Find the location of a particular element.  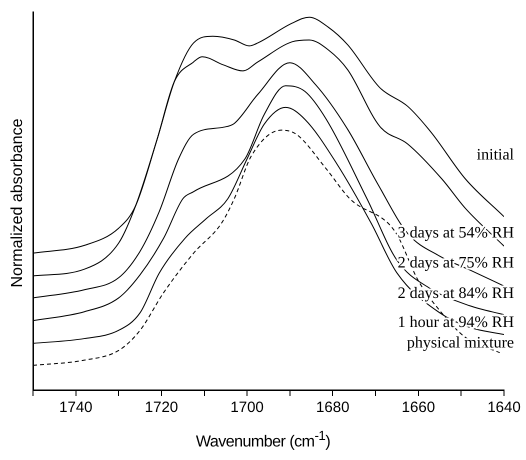

y-axis-title: Normalized absorbance is located at coordinates (18, 203).